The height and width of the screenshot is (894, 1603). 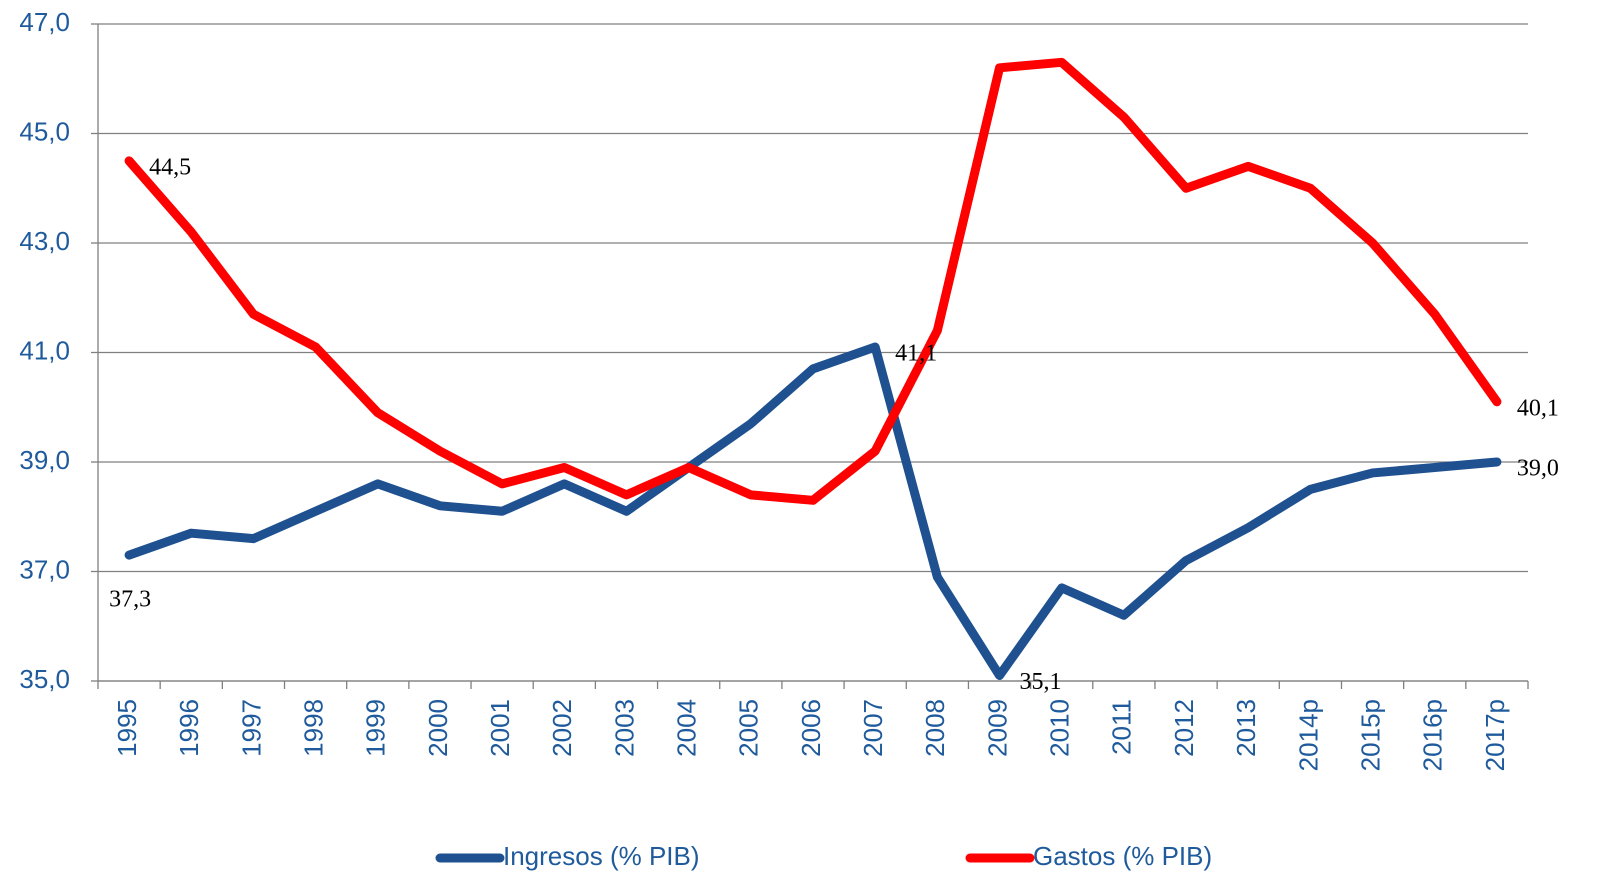 What do you see at coordinates (624, 728) in the screenshot?
I see `x-tick-label: 2003` at bounding box center [624, 728].